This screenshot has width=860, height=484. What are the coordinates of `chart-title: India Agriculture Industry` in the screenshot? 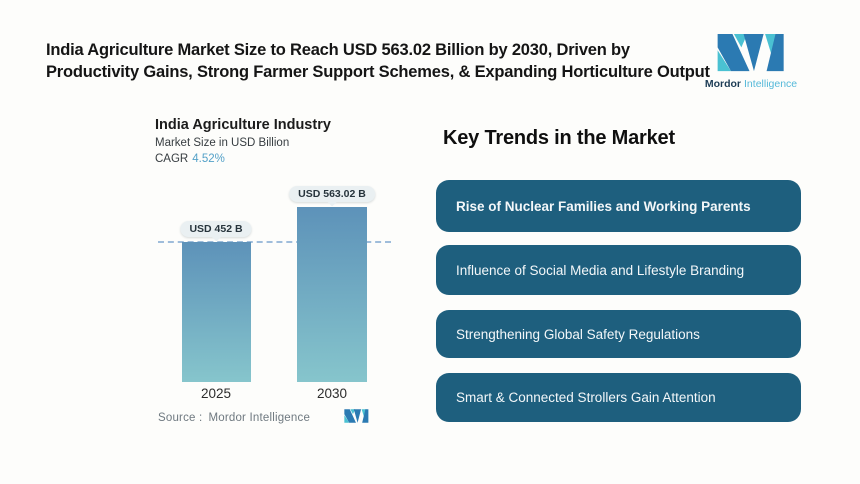 It's located at (243, 125).